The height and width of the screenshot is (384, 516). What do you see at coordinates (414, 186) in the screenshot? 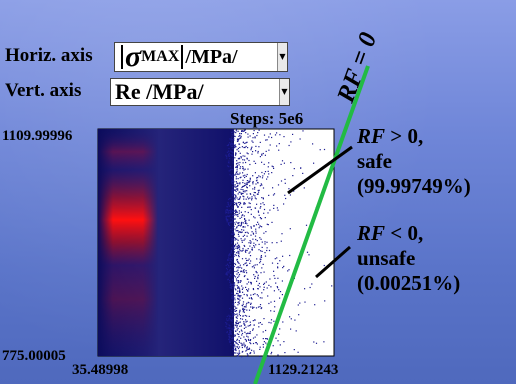
I see `safe-percent: (99.99749%)` at bounding box center [414, 186].